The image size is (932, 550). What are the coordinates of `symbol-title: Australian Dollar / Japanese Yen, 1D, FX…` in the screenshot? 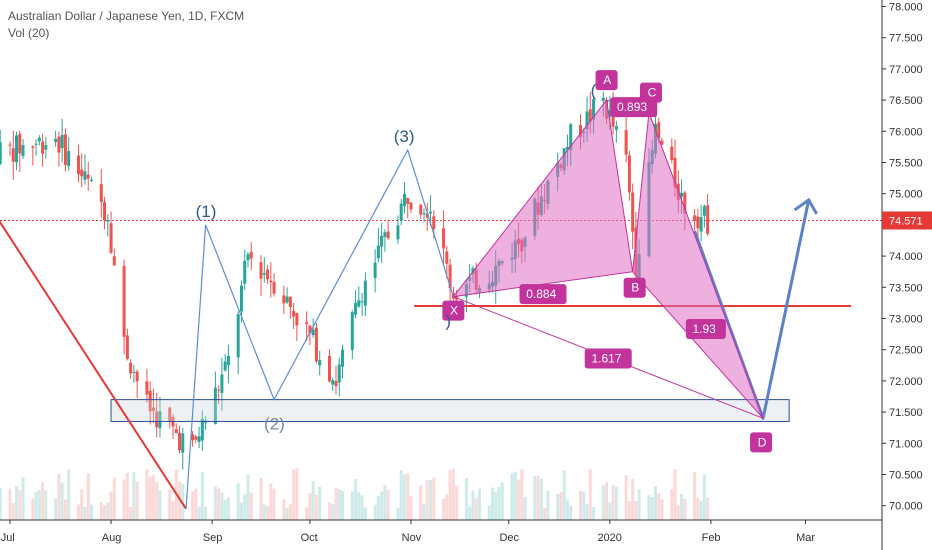 It's located at (126, 16).